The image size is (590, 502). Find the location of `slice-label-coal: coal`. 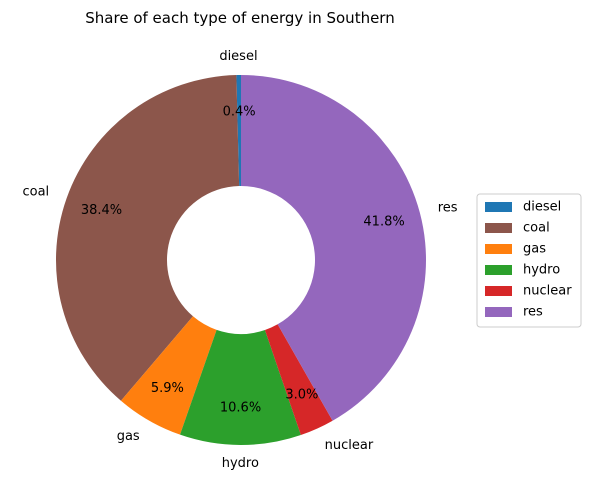

slice-label-coal: coal is located at coordinates (35, 192).